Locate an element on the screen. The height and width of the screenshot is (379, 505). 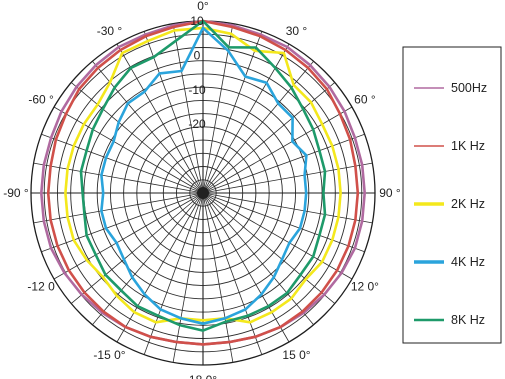
radial-level-label: -10 is located at coordinates (197, 90).